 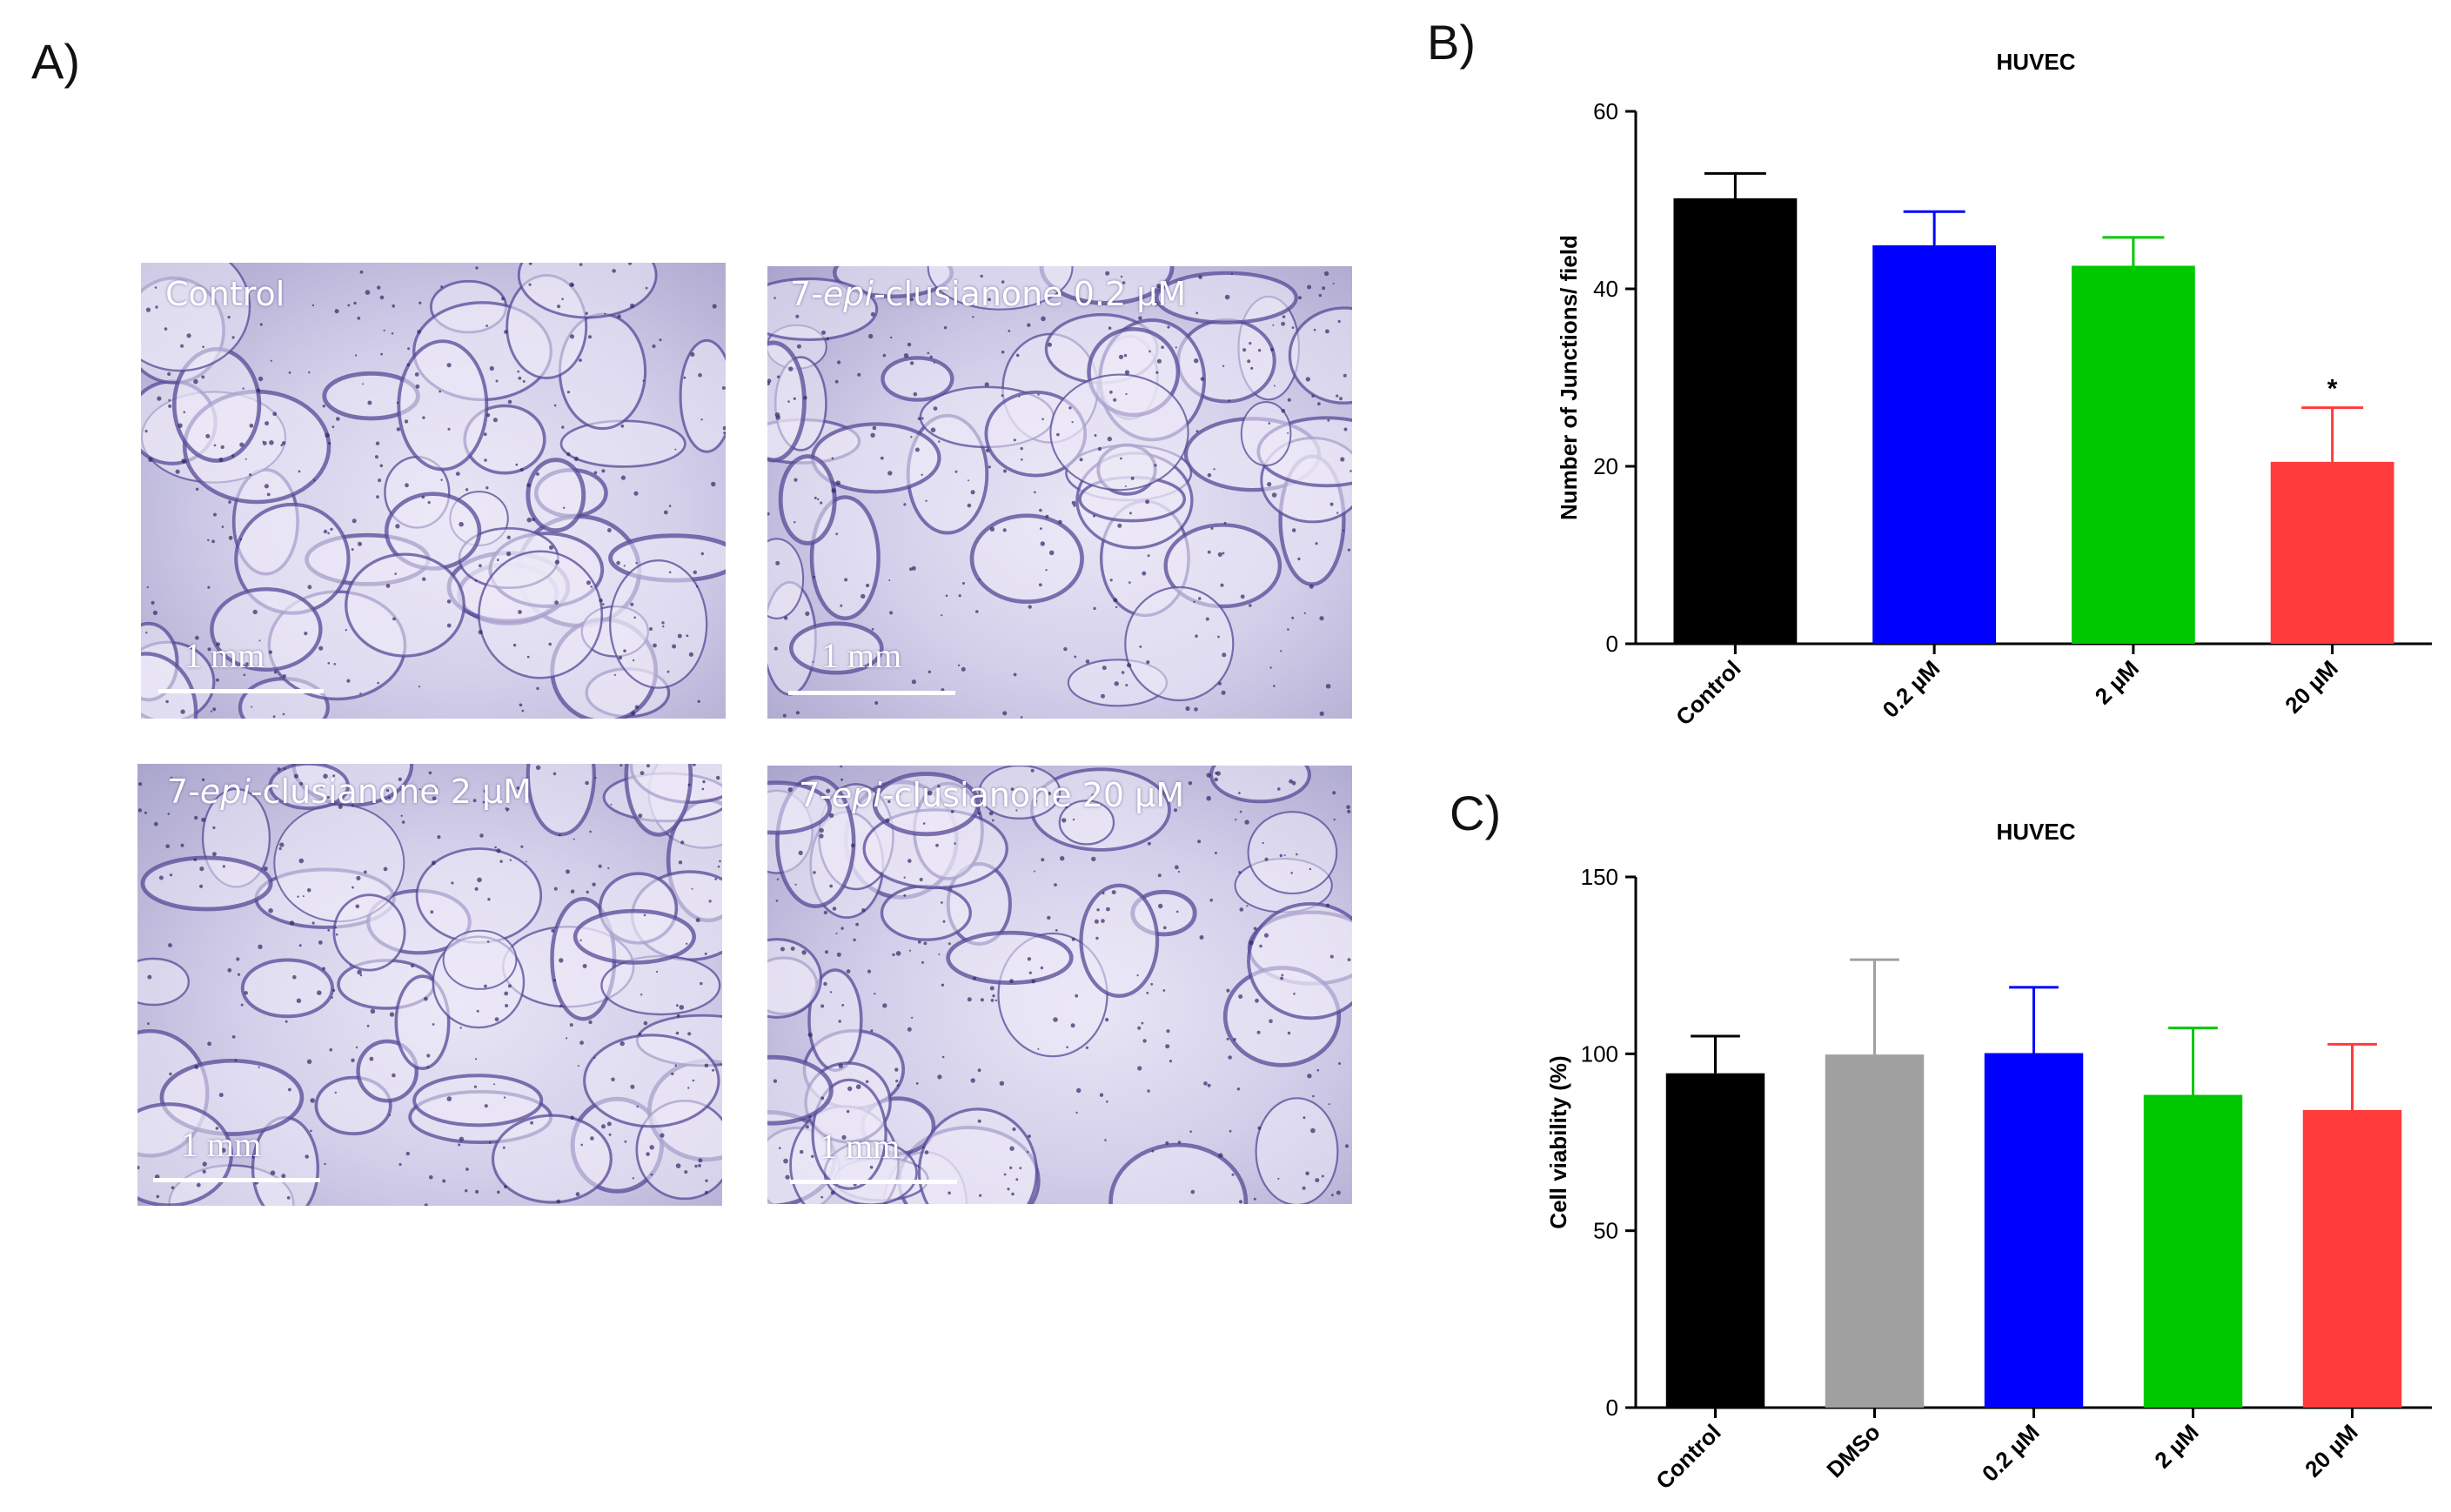 I want to click on scale-bar, so click(x=871, y=693).